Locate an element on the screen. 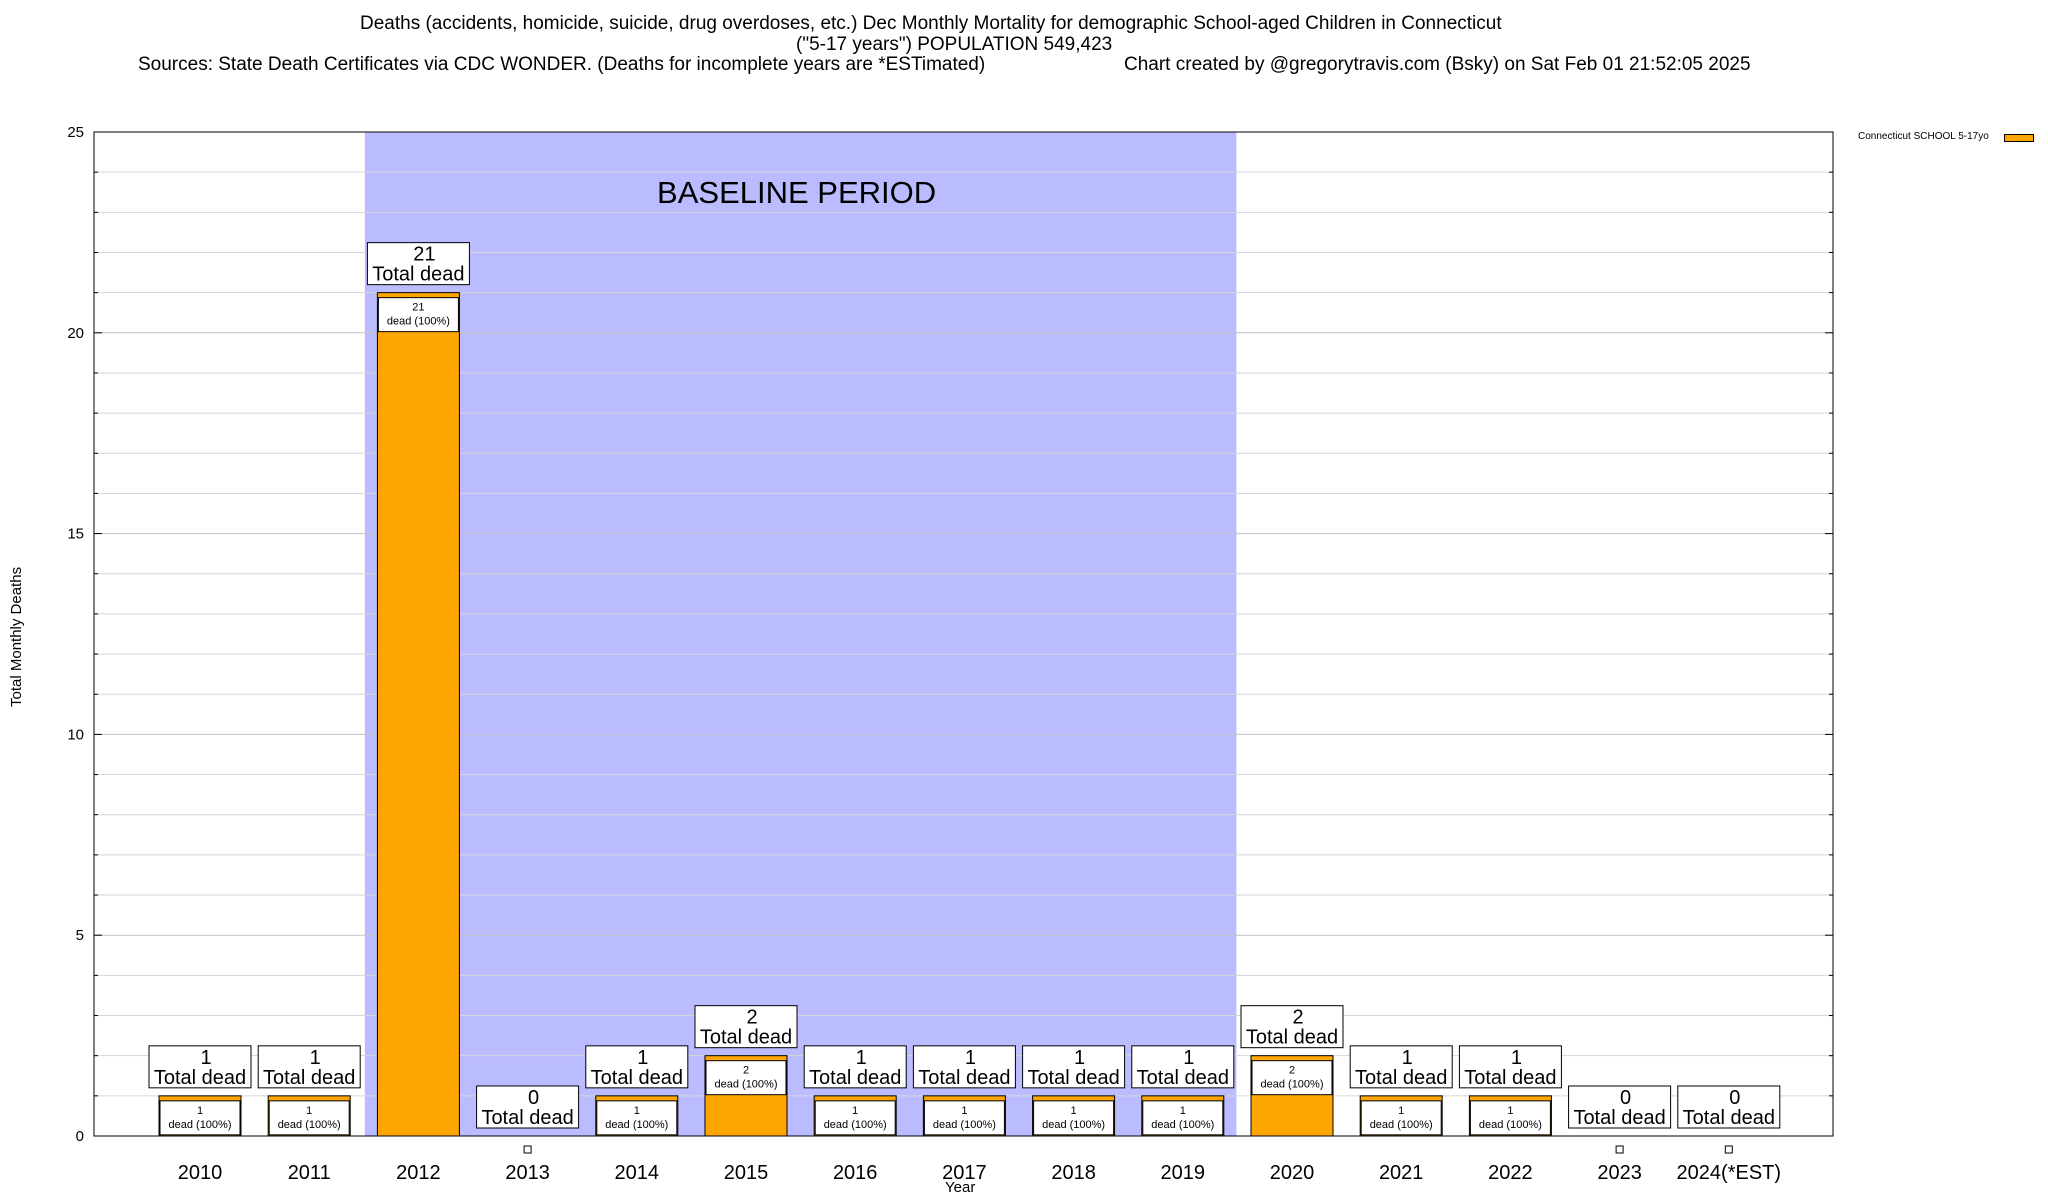  legend-swatch is located at coordinates (2019, 138).